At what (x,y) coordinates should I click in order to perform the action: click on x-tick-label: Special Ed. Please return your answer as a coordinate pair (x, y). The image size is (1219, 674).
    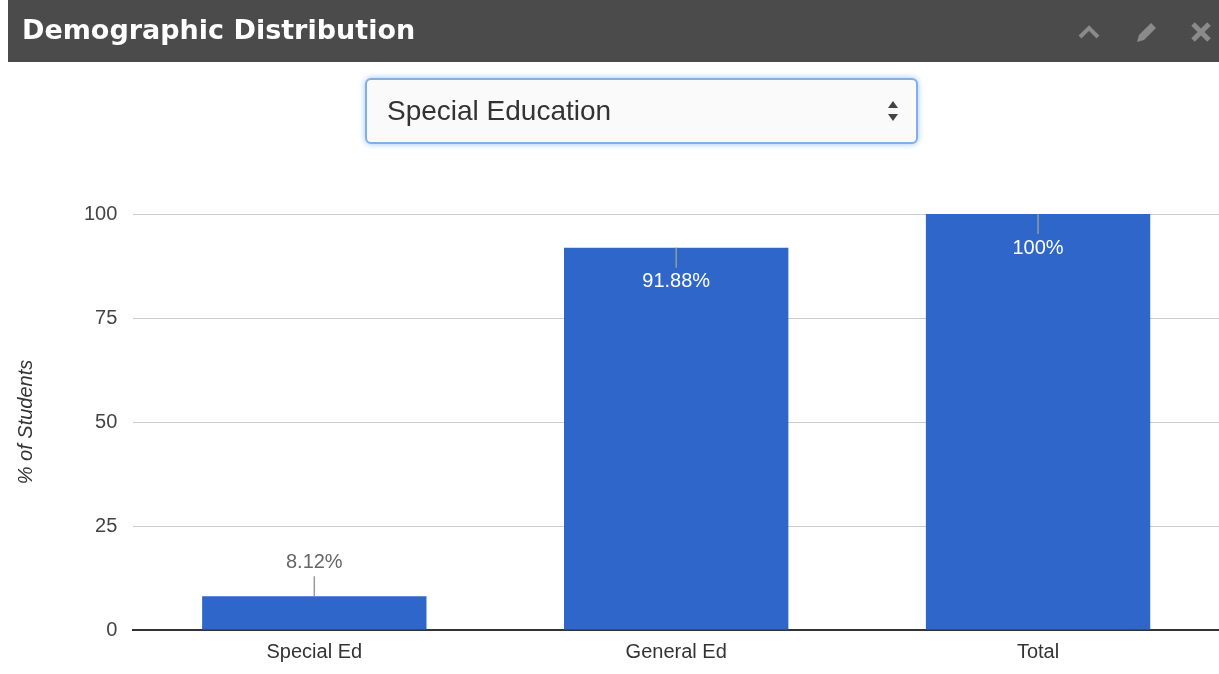
    Looking at the image, I should click on (314, 650).